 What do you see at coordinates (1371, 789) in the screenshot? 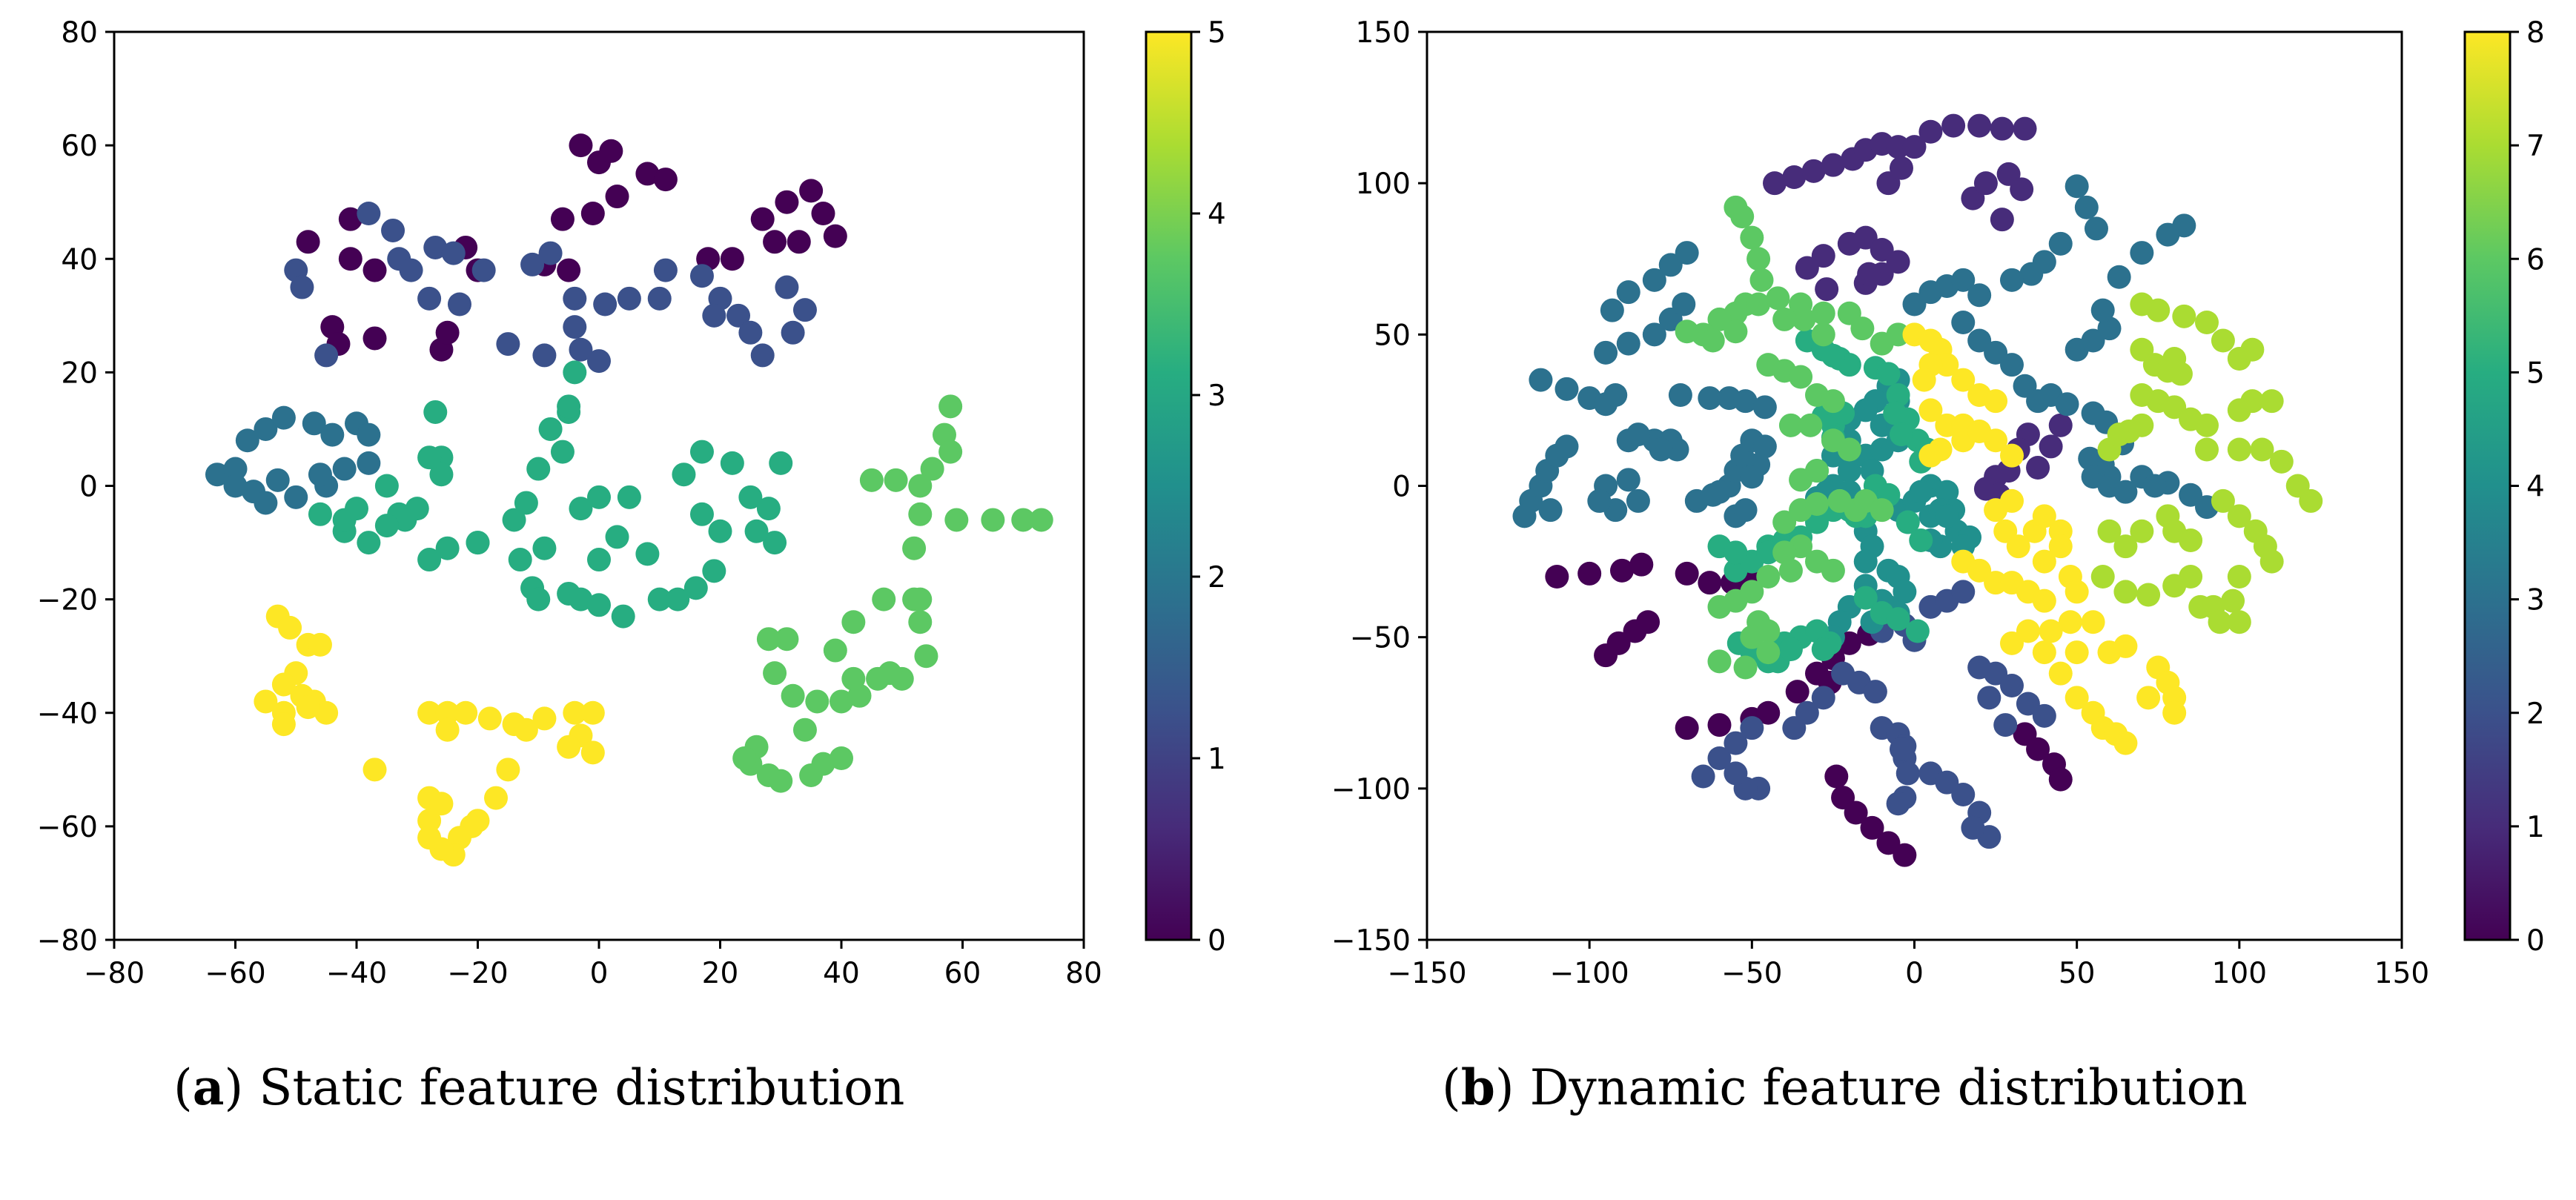
I see `y-tick-label: −100` at bounding box center [1371, 789].